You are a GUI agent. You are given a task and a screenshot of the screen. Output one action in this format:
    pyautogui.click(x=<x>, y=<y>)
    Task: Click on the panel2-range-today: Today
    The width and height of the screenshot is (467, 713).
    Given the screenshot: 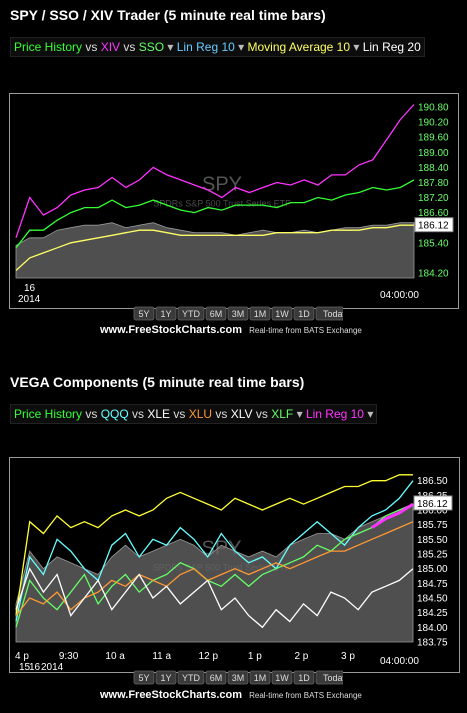 What is the action you would take?
    pyautogui.click(x=329, y=677)
    